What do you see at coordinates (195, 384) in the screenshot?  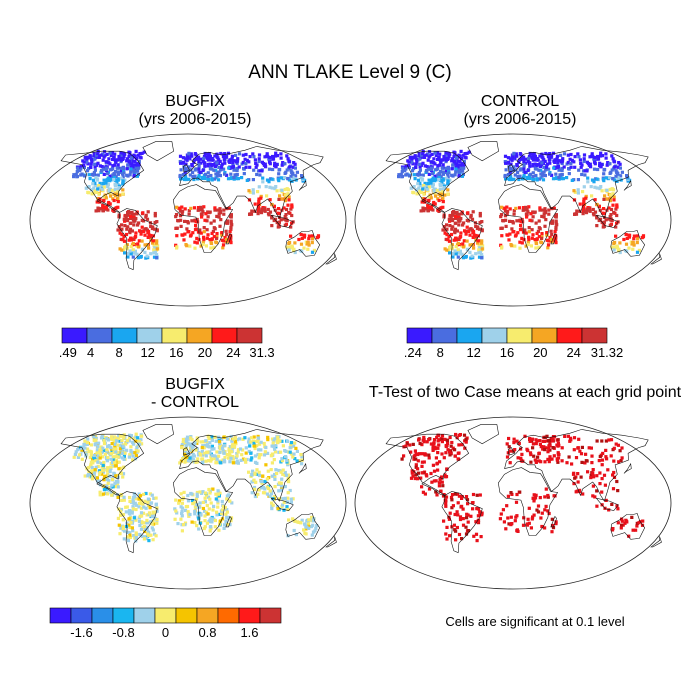 I see `panel-title-line1: BUGFIX` at bounding box center [195, 384].